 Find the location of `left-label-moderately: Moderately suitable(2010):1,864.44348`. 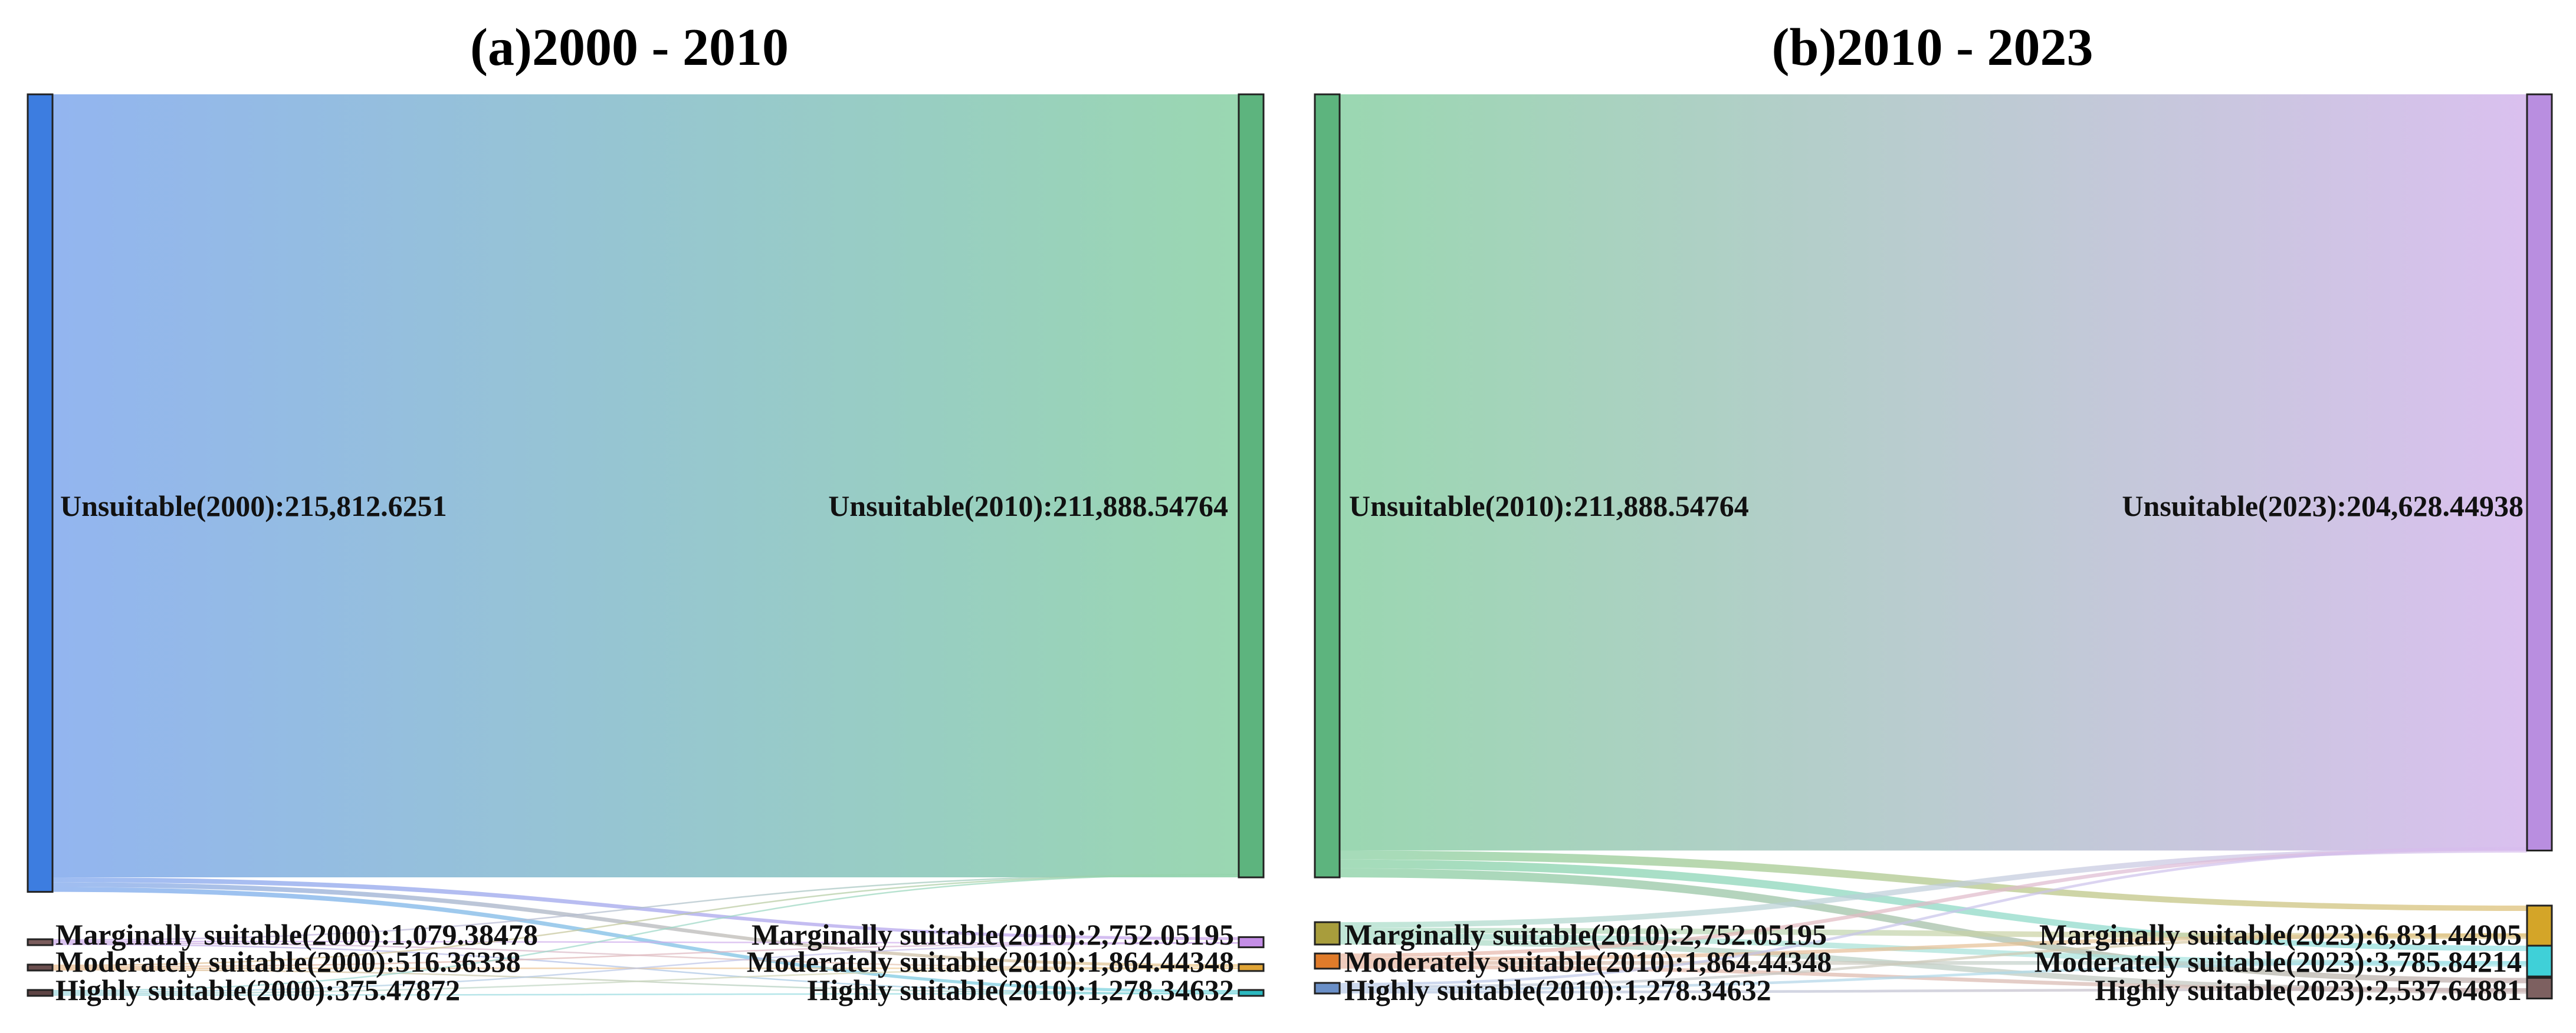

left-label-moderately: Moderately suitable(2010):1,864.44348 is located at coordinates (1588, 961).